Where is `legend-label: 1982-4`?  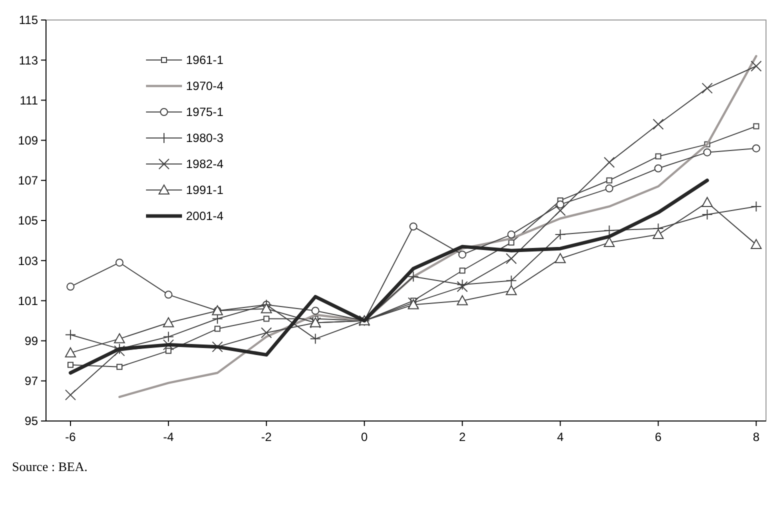
legend-label: 1982-4 is located at coordinates (205, 164).